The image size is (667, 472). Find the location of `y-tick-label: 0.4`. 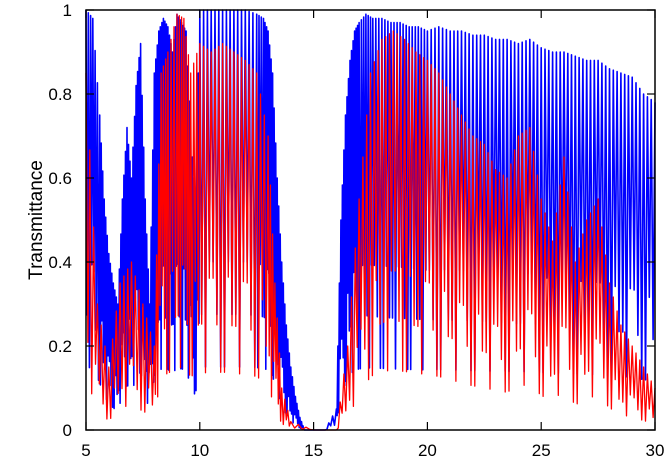

y-tick-label: 0.4 is located at coordinates (60, 262).